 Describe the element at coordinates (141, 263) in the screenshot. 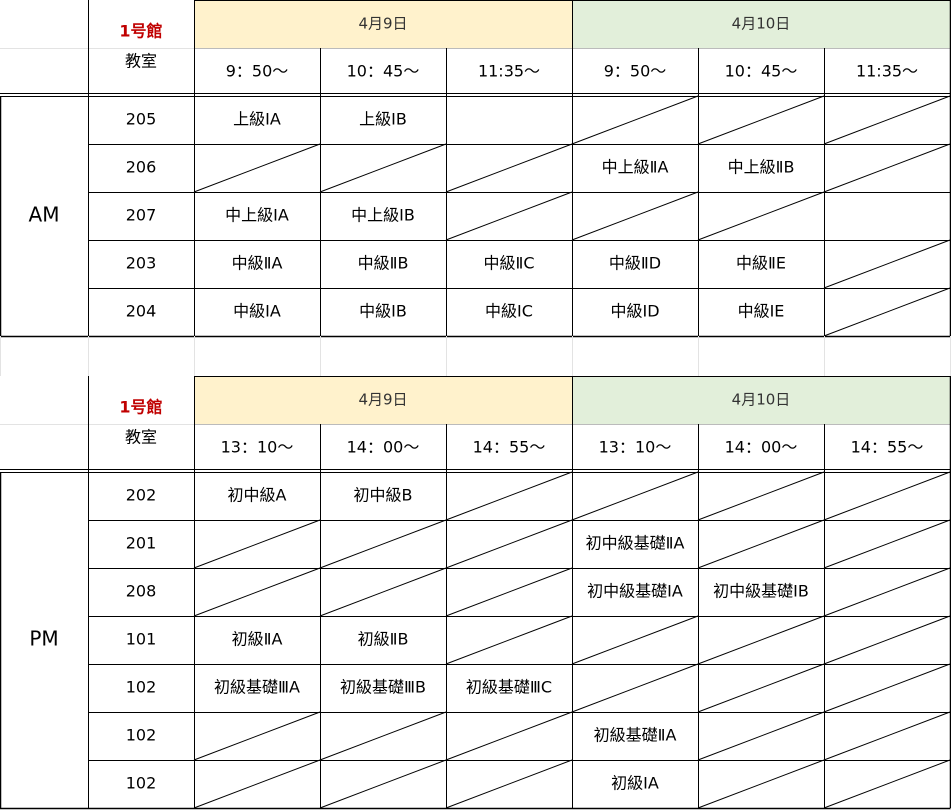

I see `room: 203` at that location.